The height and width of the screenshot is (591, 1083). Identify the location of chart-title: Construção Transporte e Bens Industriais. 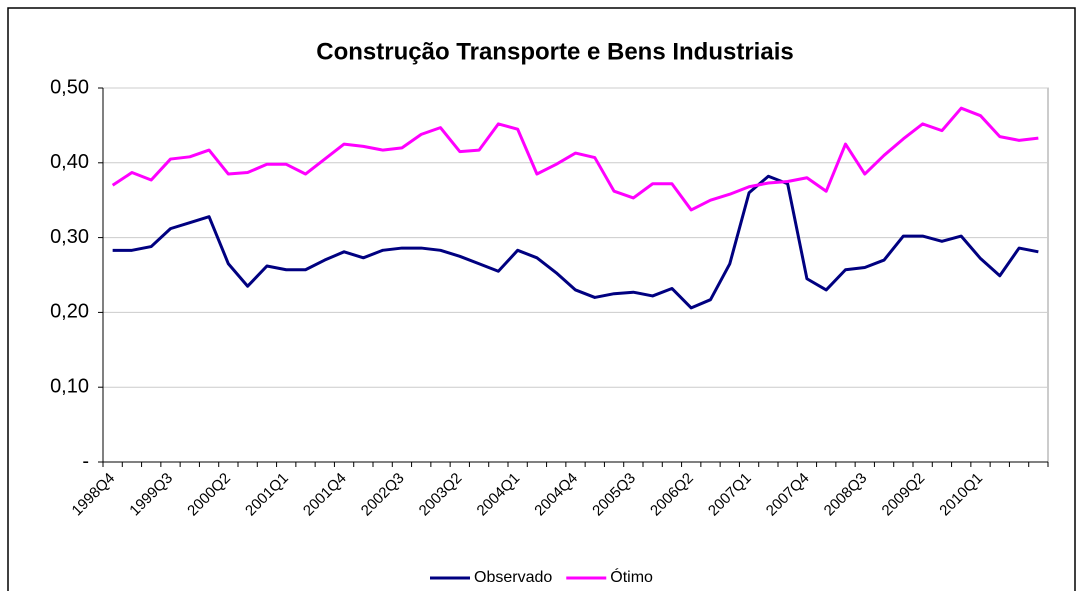
(554, 51).